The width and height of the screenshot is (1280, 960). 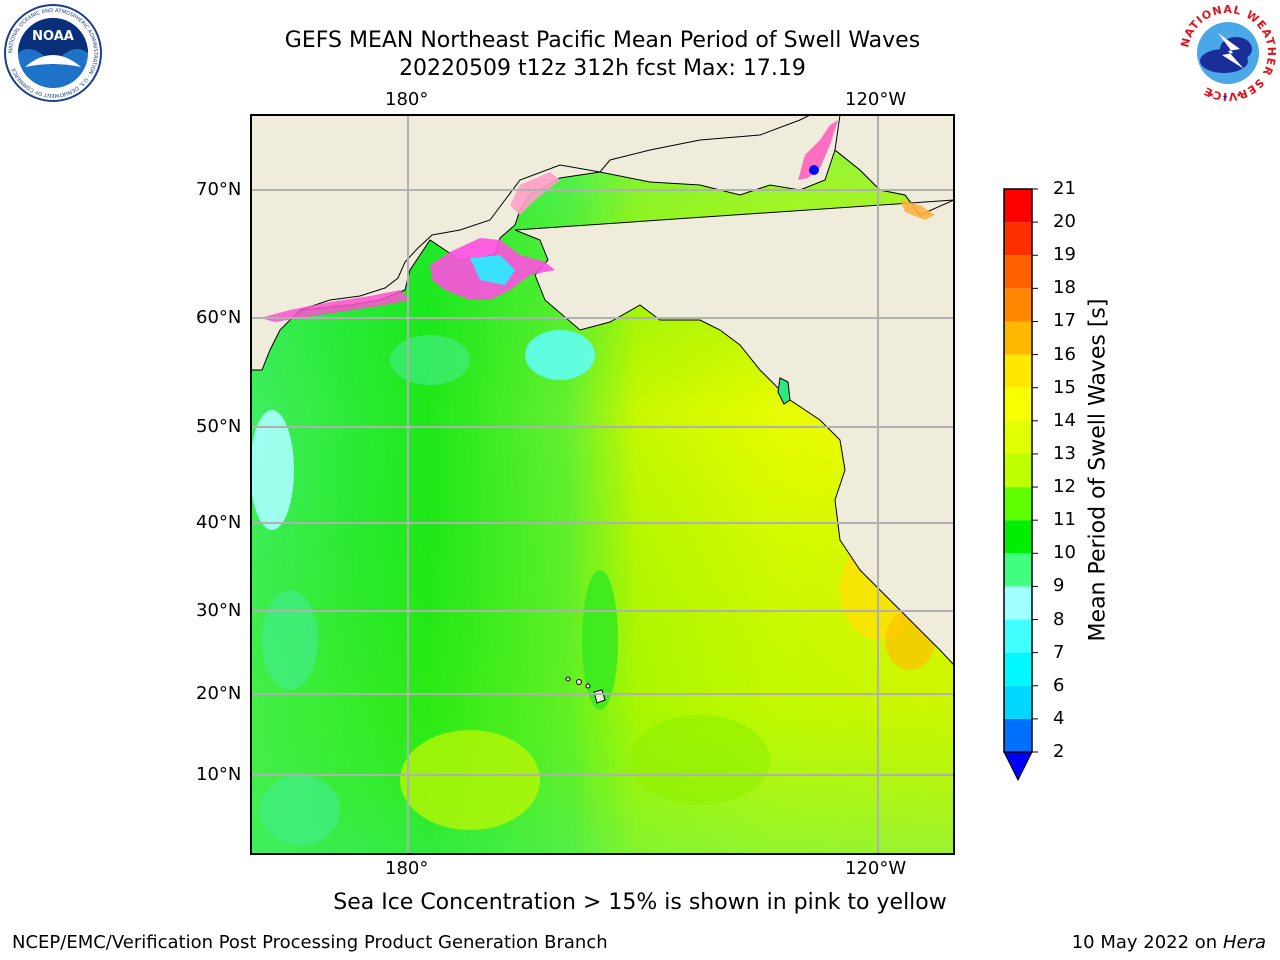 What do you see at coordinates (407, 868) in the screenshot?
I see `lon-label-bottom-180: 180°` at bounding box center [407, 868].